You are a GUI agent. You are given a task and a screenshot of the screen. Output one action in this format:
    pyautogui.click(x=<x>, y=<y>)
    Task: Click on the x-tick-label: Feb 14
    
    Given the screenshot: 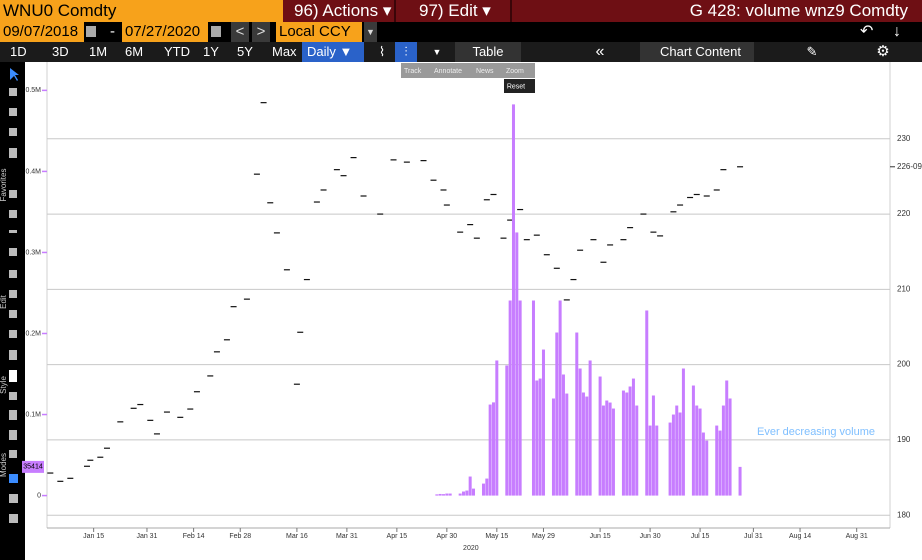 What is the action you would take?
    pyautogui.click(x=194, y=536)
    